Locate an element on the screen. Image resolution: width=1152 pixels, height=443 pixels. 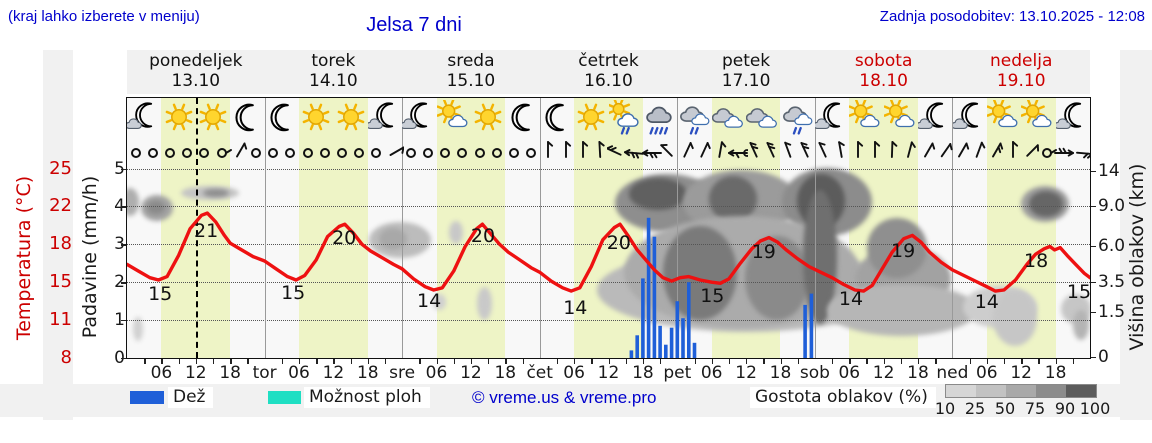
rain-legend-label: Dež is located at coordinates (191, 397).